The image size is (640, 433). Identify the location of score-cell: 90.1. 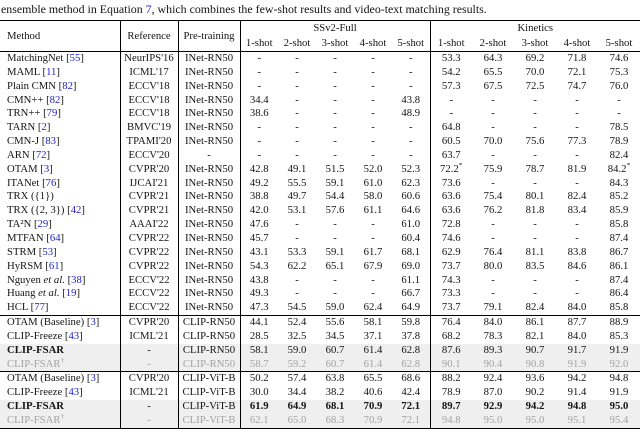
(451, 364).